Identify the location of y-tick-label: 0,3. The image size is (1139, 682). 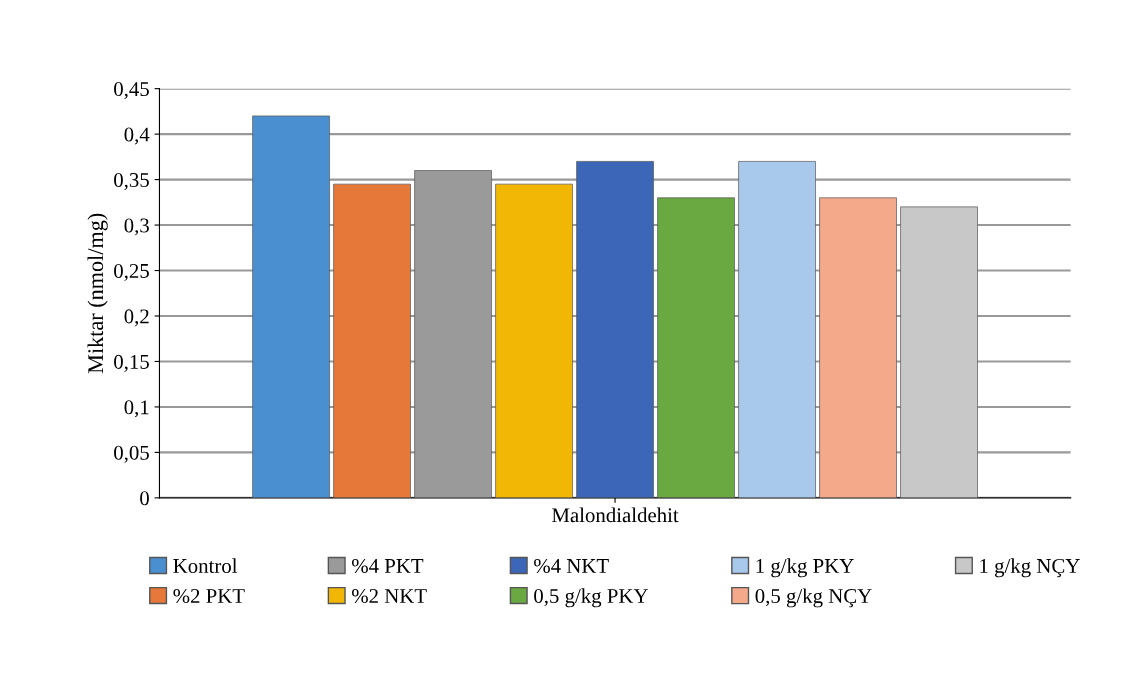
(136, 227).